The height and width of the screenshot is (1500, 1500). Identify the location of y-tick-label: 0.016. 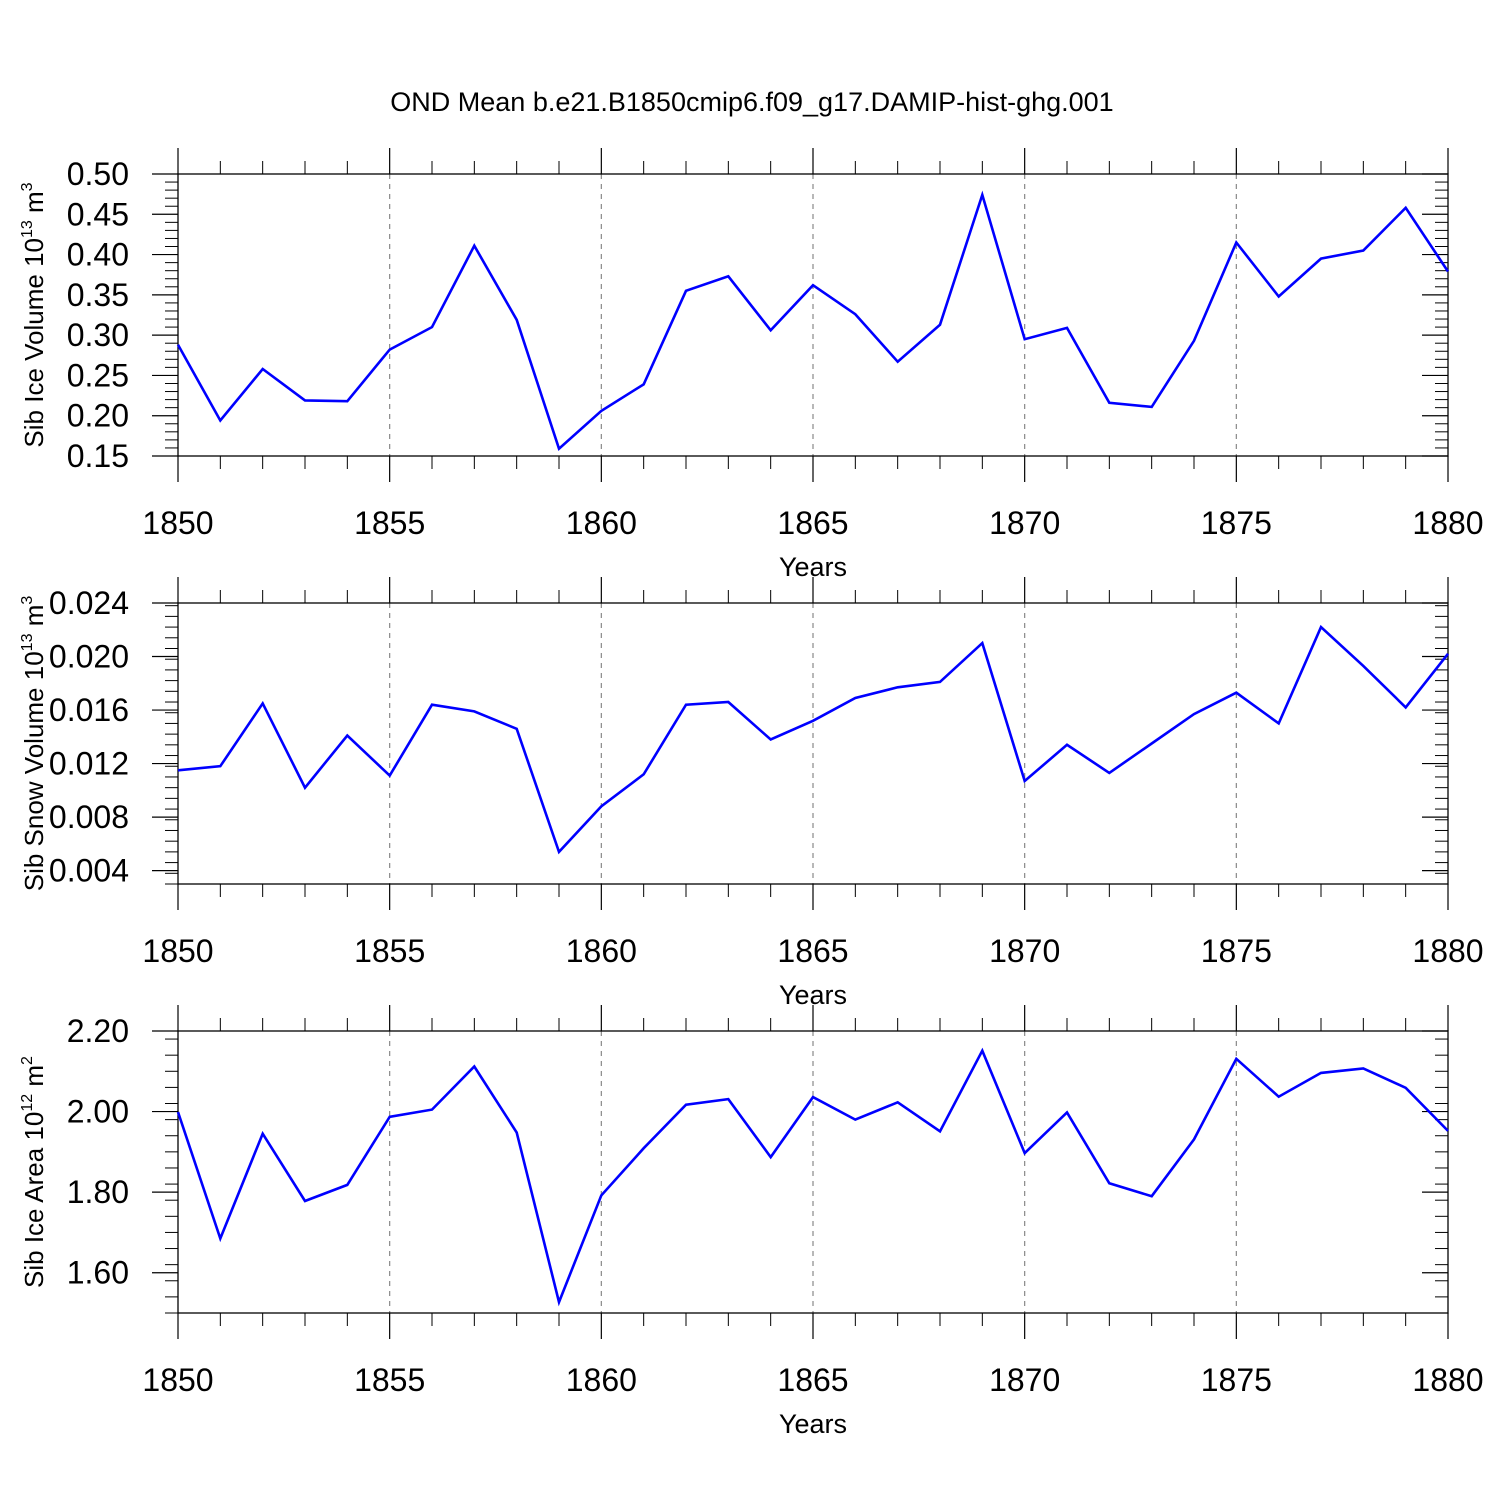
(89, 710).